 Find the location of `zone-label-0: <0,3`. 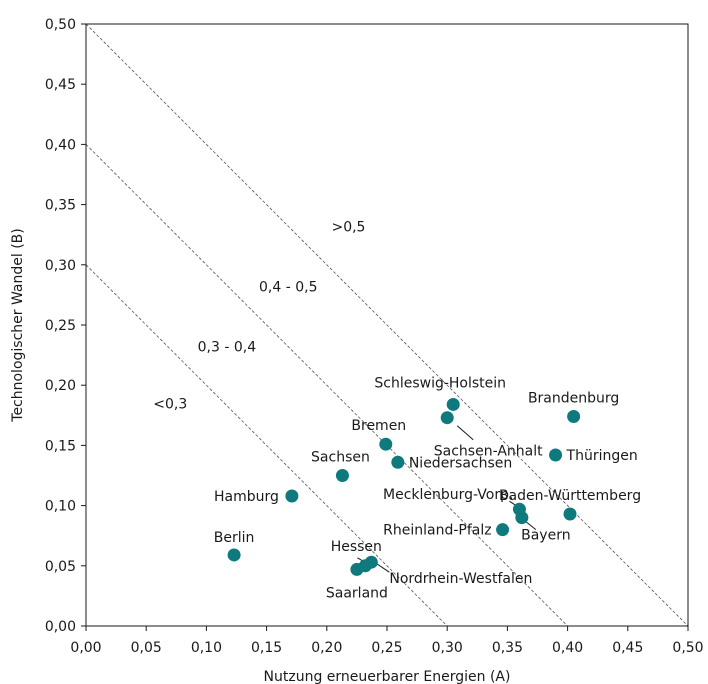

zone-label-0: <0,3 is located at coordinates (170, 404).